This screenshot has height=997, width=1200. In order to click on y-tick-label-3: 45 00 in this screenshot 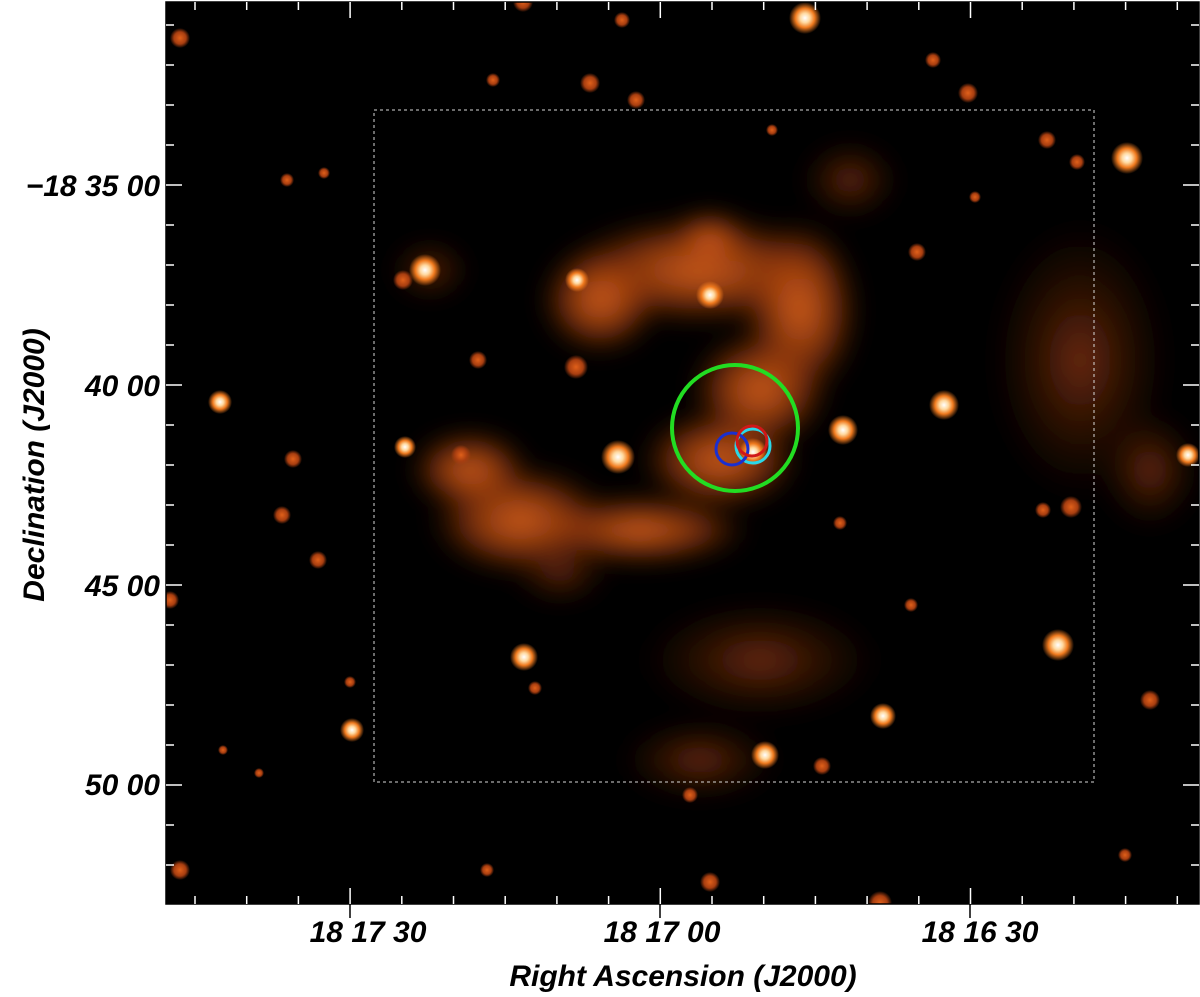, I will do `click(122, 586)`.